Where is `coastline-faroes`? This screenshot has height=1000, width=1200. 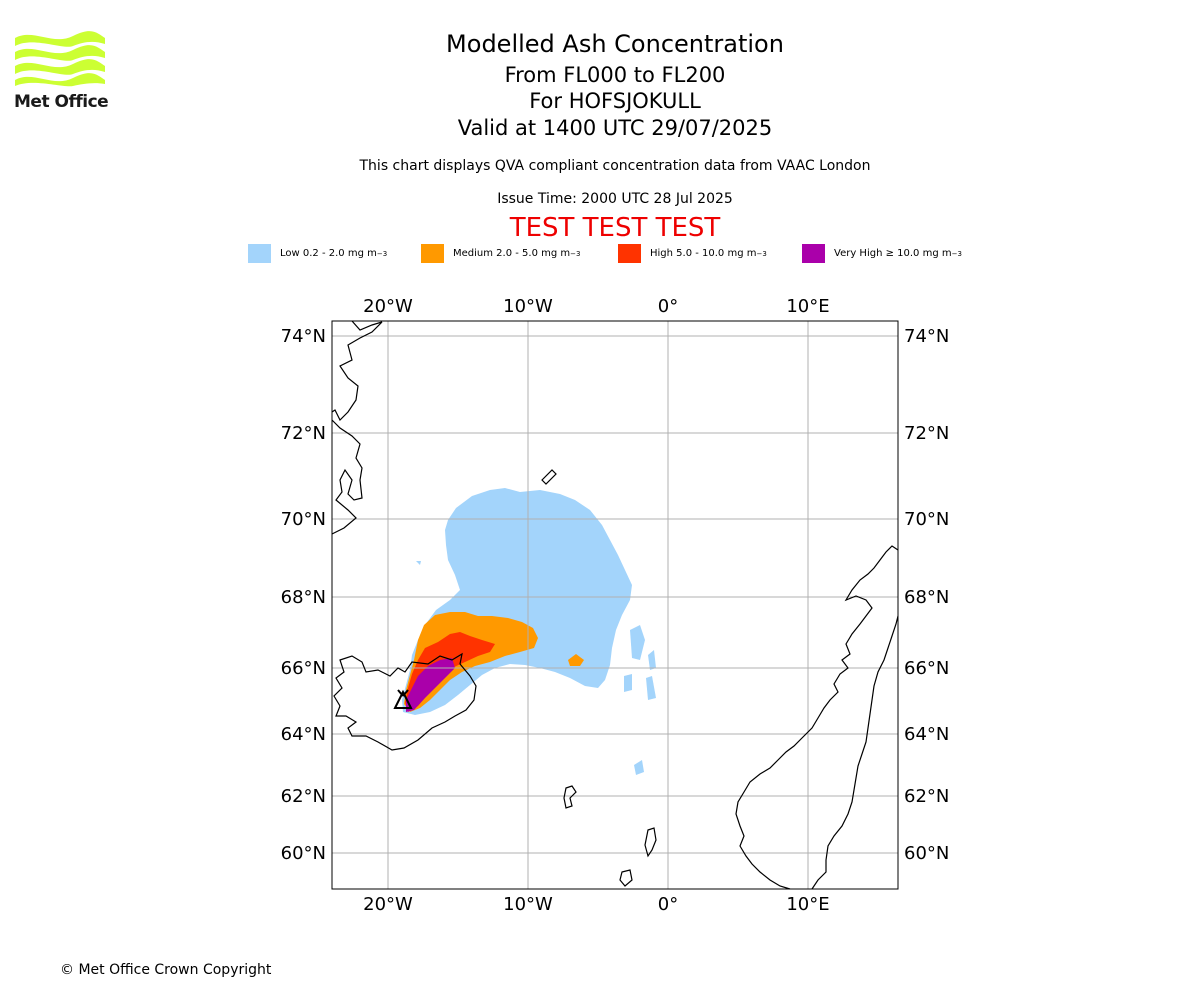
coastline-faroes is located at coordinates (570, 797).